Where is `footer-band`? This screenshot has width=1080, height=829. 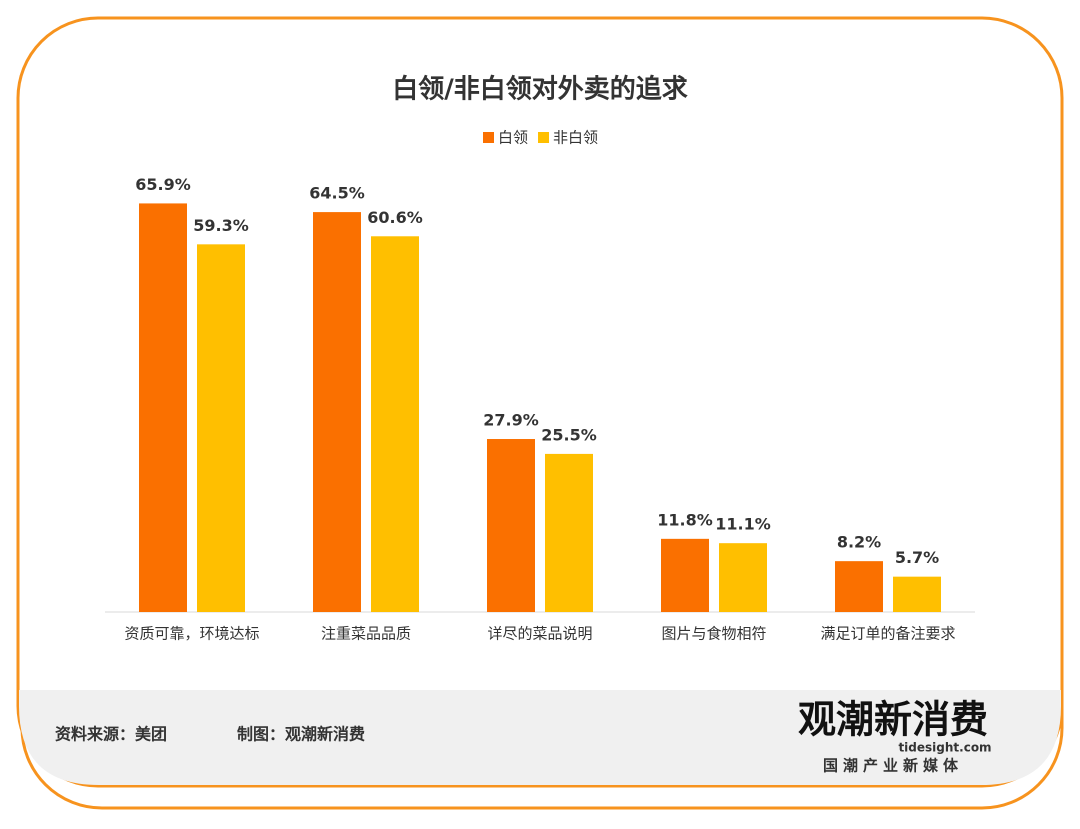
footer-band is located at coordinates (540, 737).